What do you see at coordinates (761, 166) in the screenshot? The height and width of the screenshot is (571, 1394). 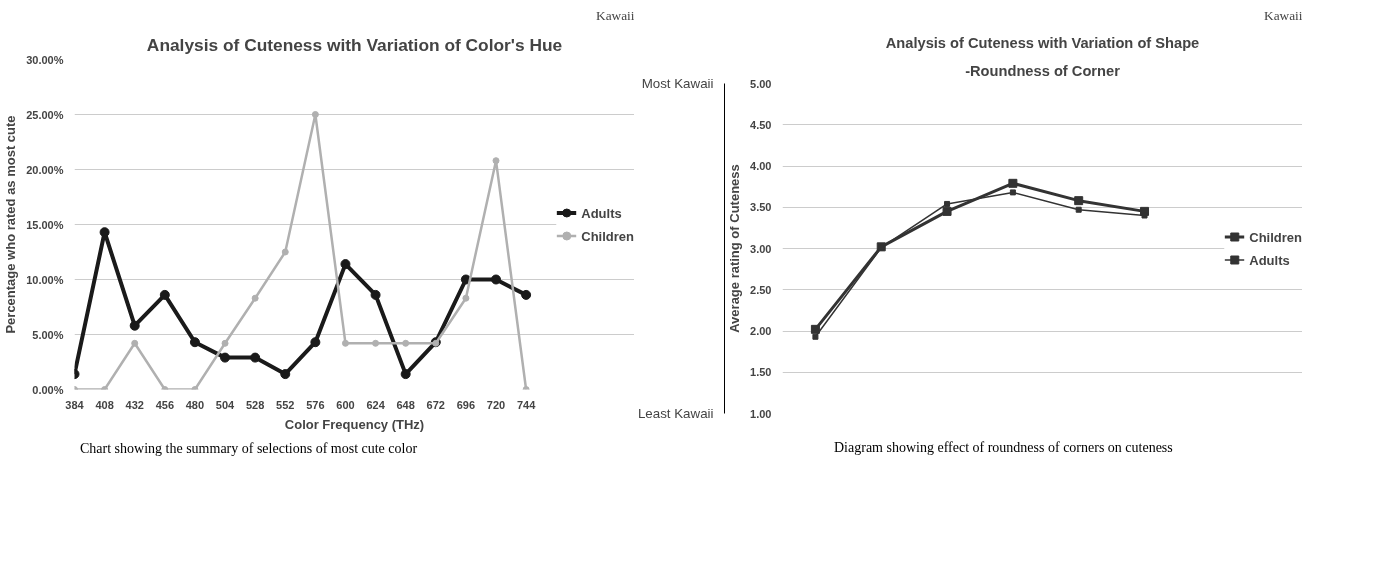 I see `y-tick-label: 4.00` at bounding box center [761, 166].